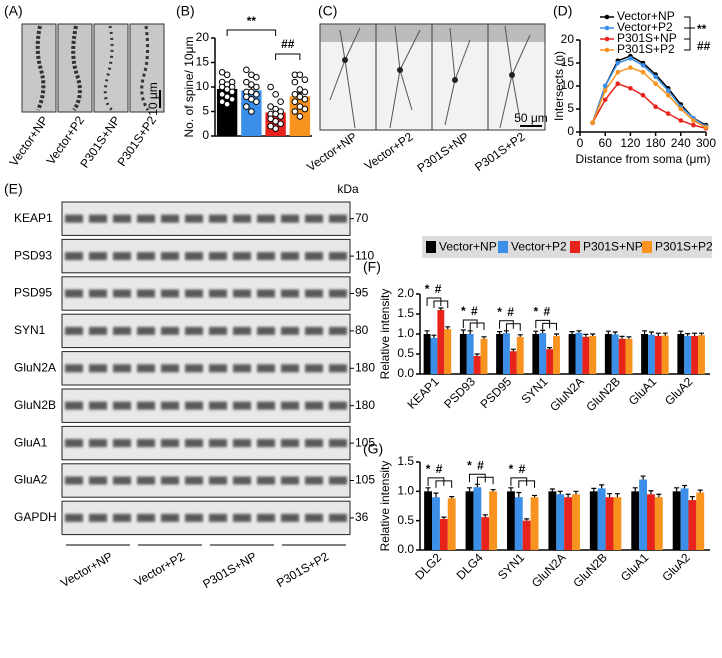 Image resolution: width=722 pixels, height=658 pixels. I want to click on legend-label: P301S+NP, so click(613, 247).